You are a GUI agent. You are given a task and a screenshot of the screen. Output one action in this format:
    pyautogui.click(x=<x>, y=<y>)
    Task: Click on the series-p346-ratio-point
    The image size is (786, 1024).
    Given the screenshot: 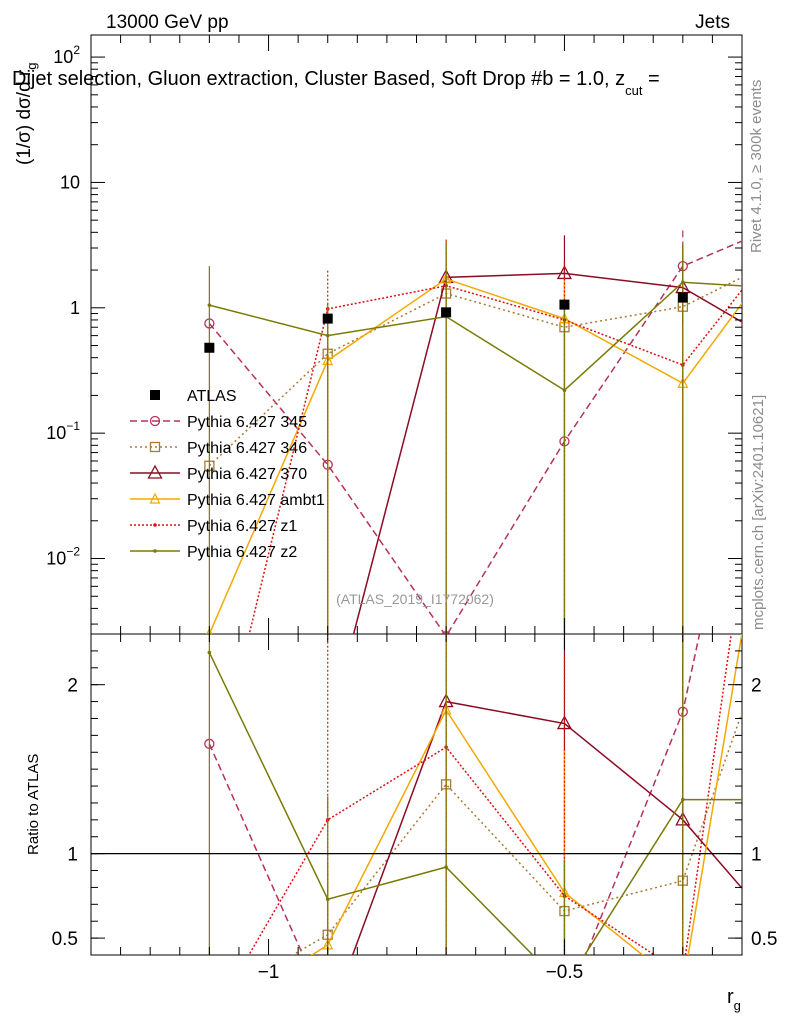 What is the action you would take?
    pyautogui.click(x=209, y=1003)
    